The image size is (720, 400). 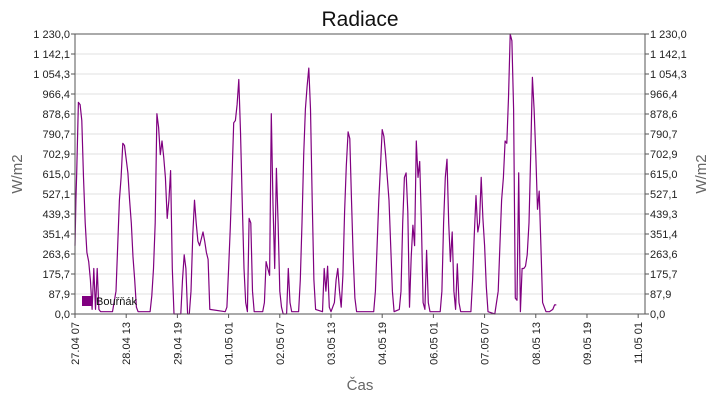 What do you see at coordinates (116, 302) in the screenshot?
I see `legend-label: Bouřňák` at bounding box center [116, 302].